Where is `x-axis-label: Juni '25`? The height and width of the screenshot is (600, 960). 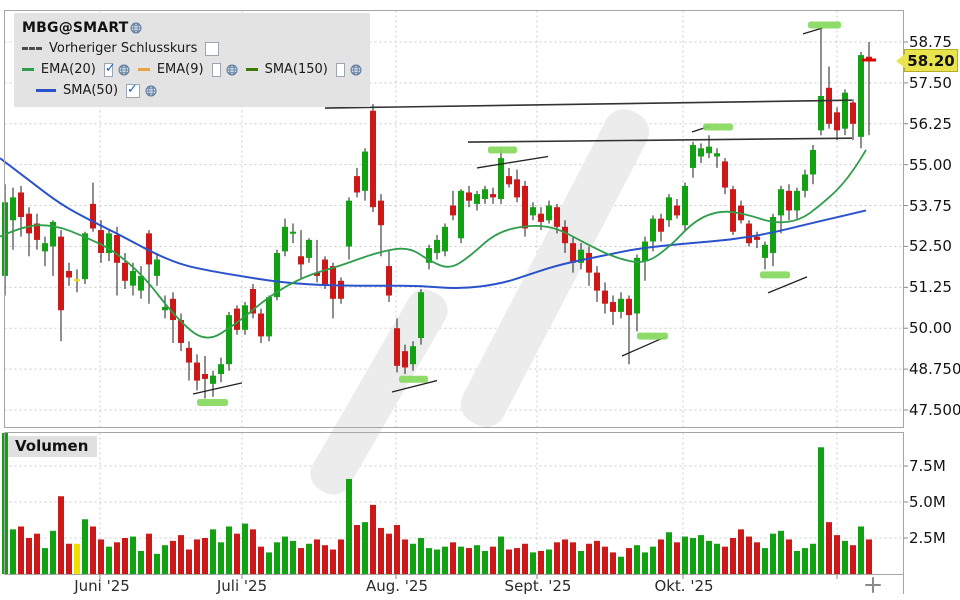
x-axis-label: Juni '25 is located at coordinates (102, 586).